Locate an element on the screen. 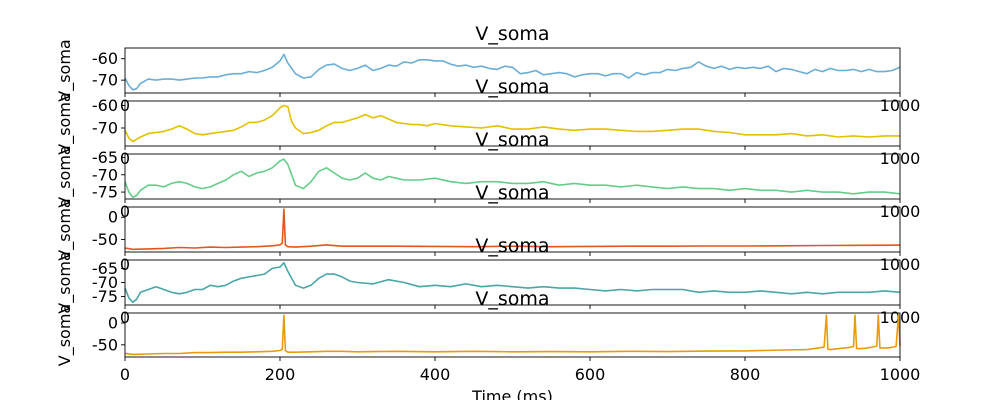 This screenshot has width=1000, height=400. x-tick-label: 400 is located at coordinates (435, 374).